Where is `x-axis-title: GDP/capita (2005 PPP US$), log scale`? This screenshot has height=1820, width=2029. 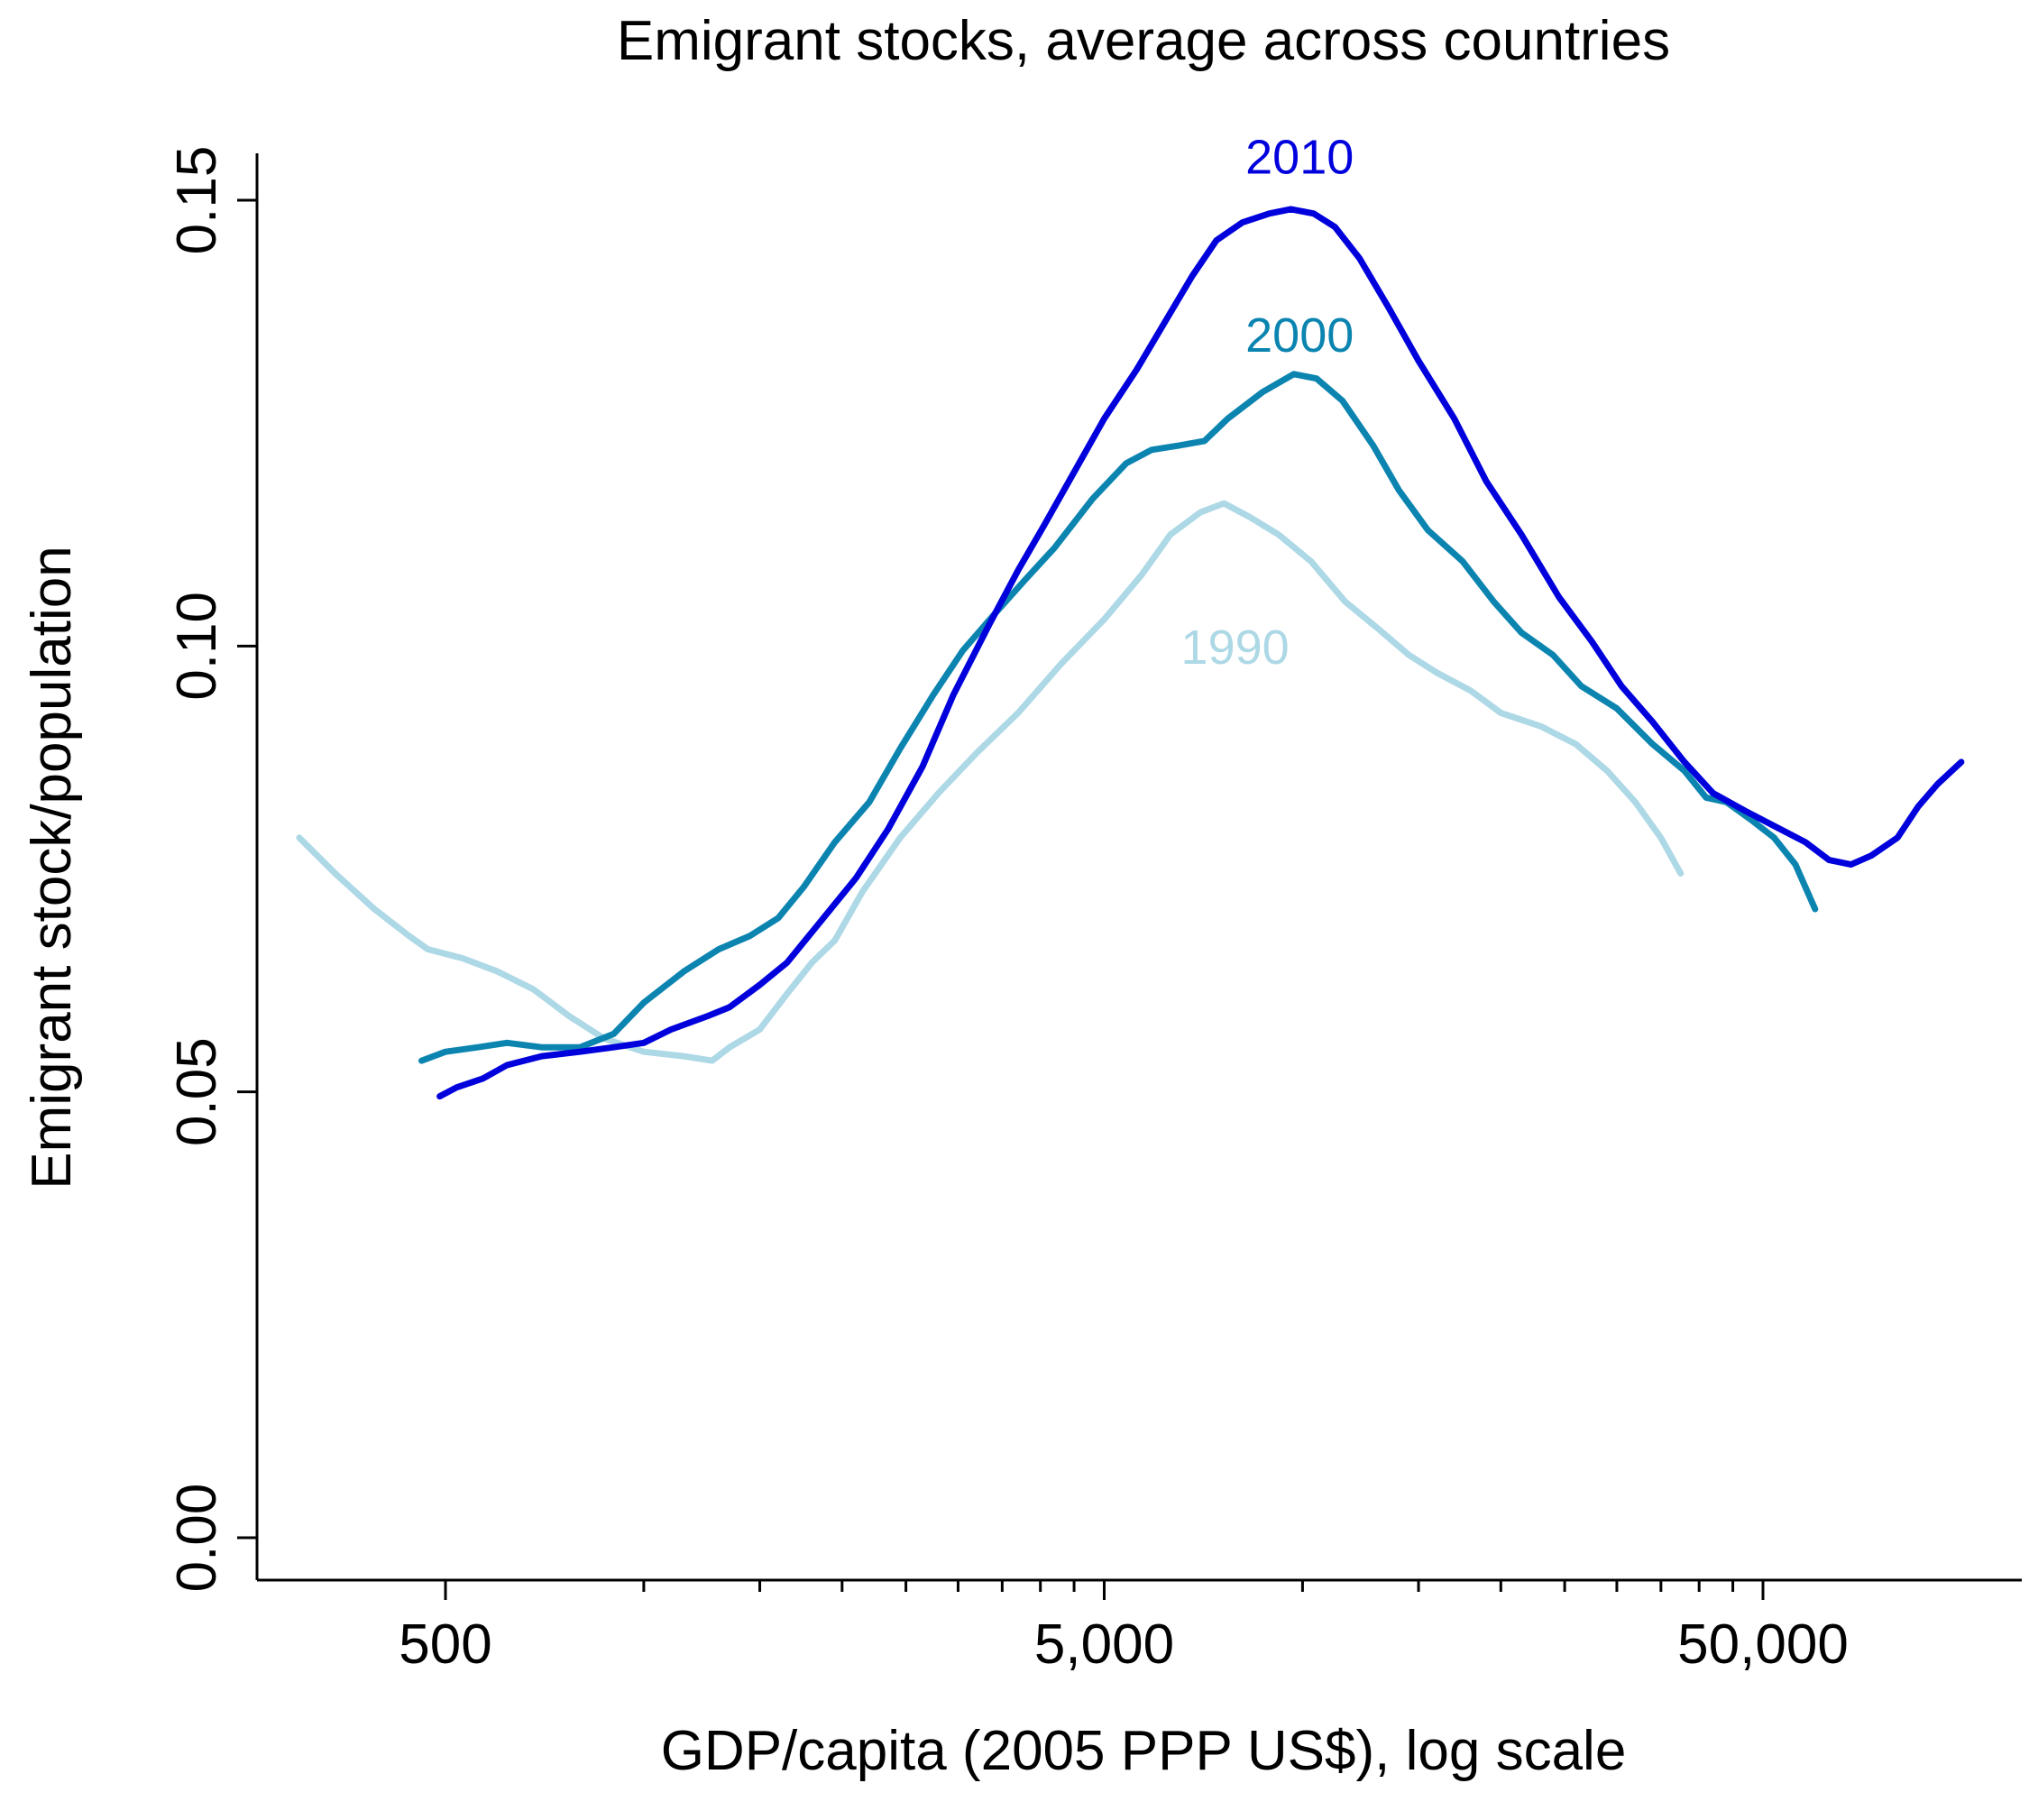
x-axis-title: GDP/capita (2005 PPP US$), log scale is located at coordinates (1144, 1751).